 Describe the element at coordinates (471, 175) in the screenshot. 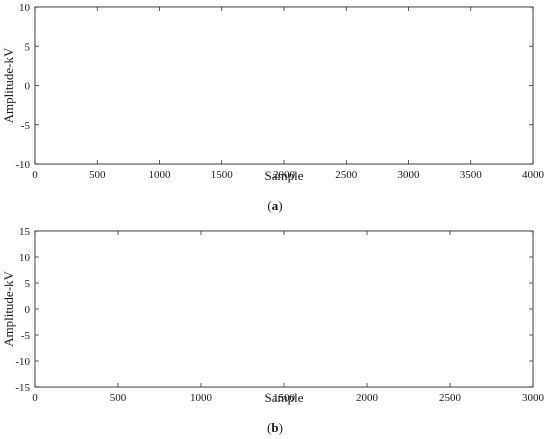

I see `x-tick-label: 3500` at that location.